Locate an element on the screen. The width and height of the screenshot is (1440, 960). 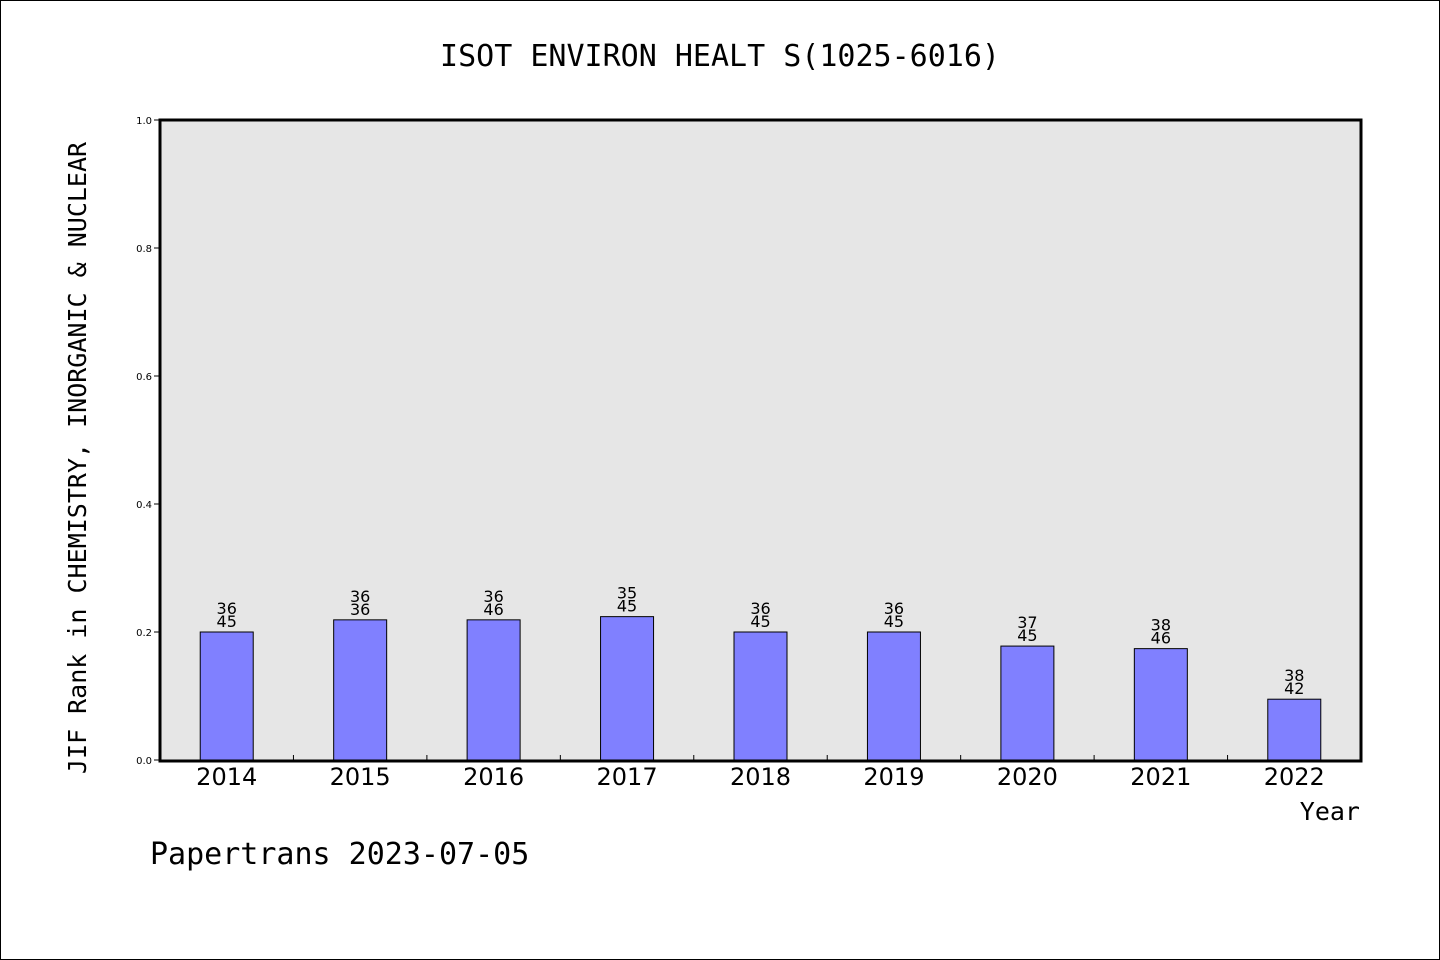
y-tick-label: 0.8 is located at coordinates (144, 249).